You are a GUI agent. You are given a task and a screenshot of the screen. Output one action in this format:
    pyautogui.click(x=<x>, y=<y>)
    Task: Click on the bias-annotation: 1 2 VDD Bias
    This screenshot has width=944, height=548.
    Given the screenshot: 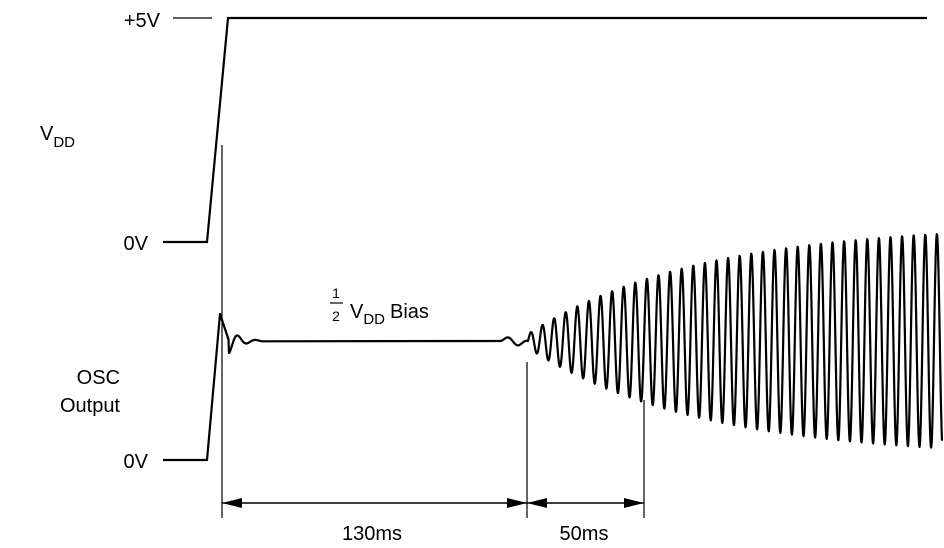 What is the action you would take?
    pyautogui.click(x=379, y=306)
    